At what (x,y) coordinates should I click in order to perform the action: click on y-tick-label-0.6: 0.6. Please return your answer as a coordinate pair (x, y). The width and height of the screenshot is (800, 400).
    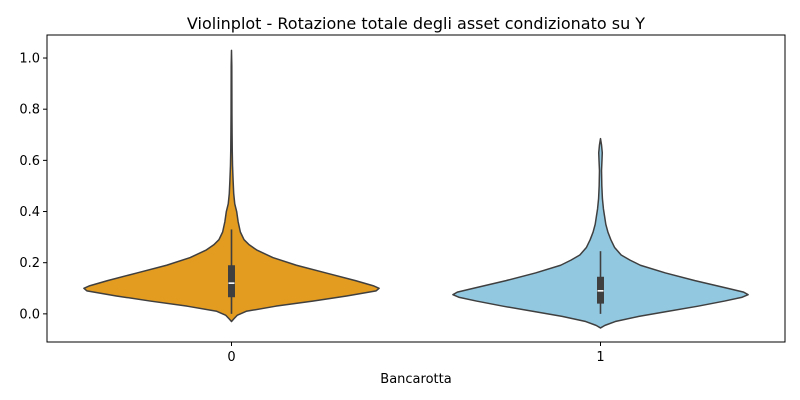
    Looking at the image, I should click on (29, 161).